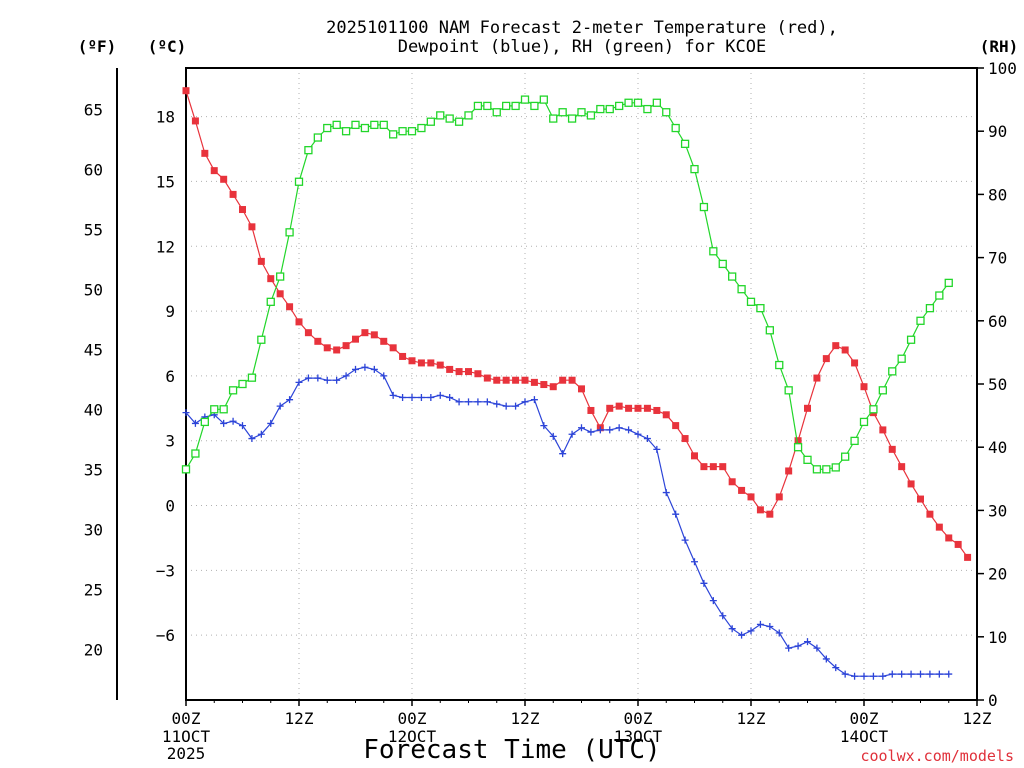 The image size is (1024, 768). Describe the element at coordinates (977, 718) in the screenshot. I see `x-tick-label: 12Z` at that location.